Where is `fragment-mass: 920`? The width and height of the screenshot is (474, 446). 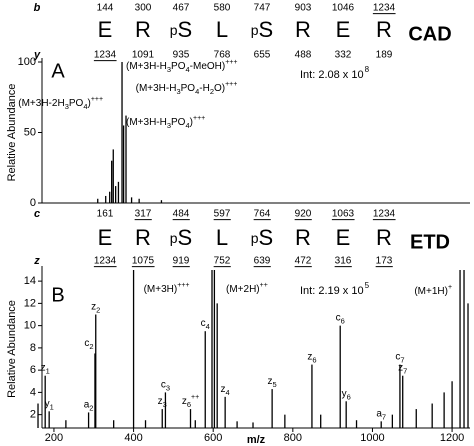
fragment-mass: 920 is located at coordinates (303, 214).